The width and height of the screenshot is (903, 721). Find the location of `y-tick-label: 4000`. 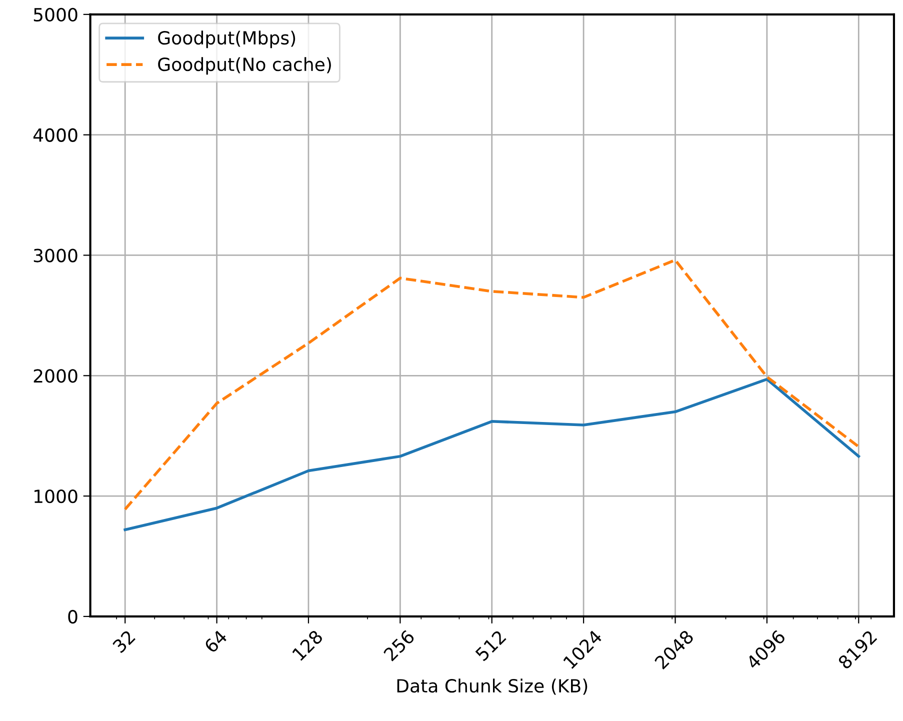

y-tick-label: 4000 is located at coordinates (55, 135).